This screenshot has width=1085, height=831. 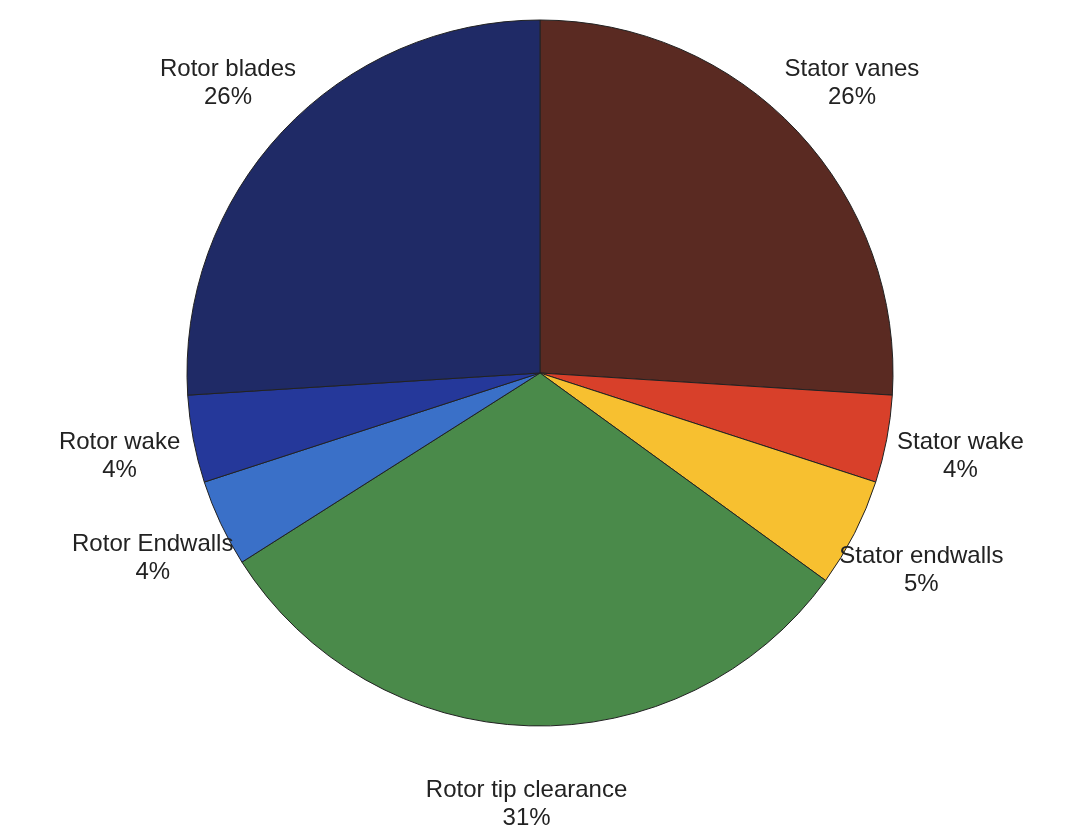 I want to click on slice-label: Rotor Endwalls, so click(x=153, y=543).